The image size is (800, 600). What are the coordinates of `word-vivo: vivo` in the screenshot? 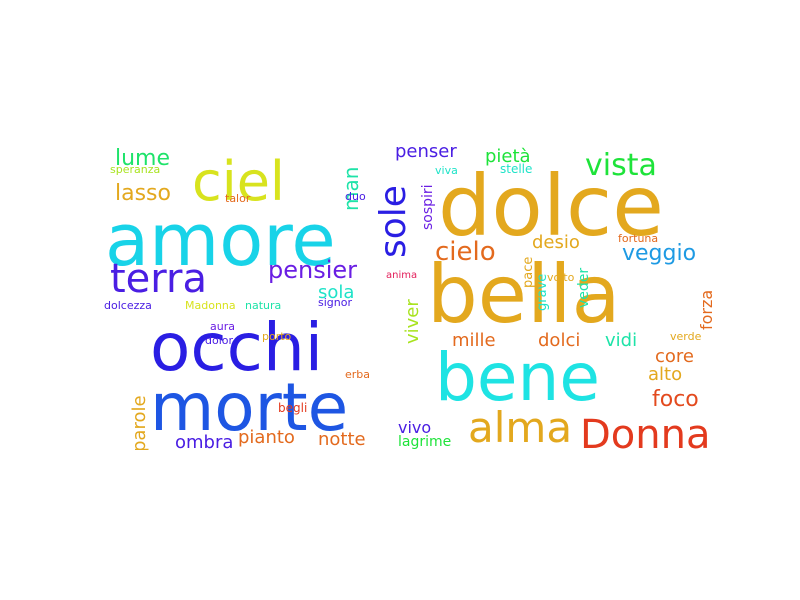 It's located at (414, 427).